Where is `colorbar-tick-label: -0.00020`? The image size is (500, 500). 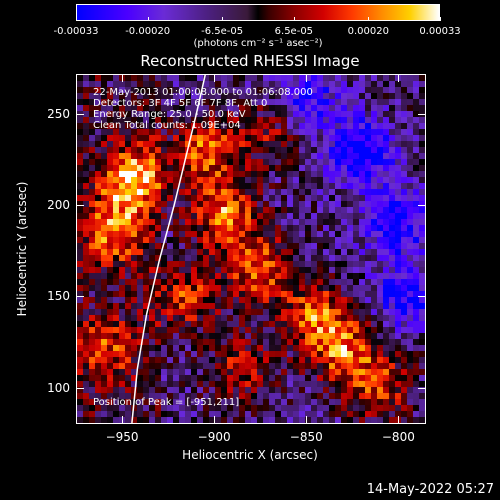
colorbar-tick-label: -0.00020 is located at coordinates (148, 31).